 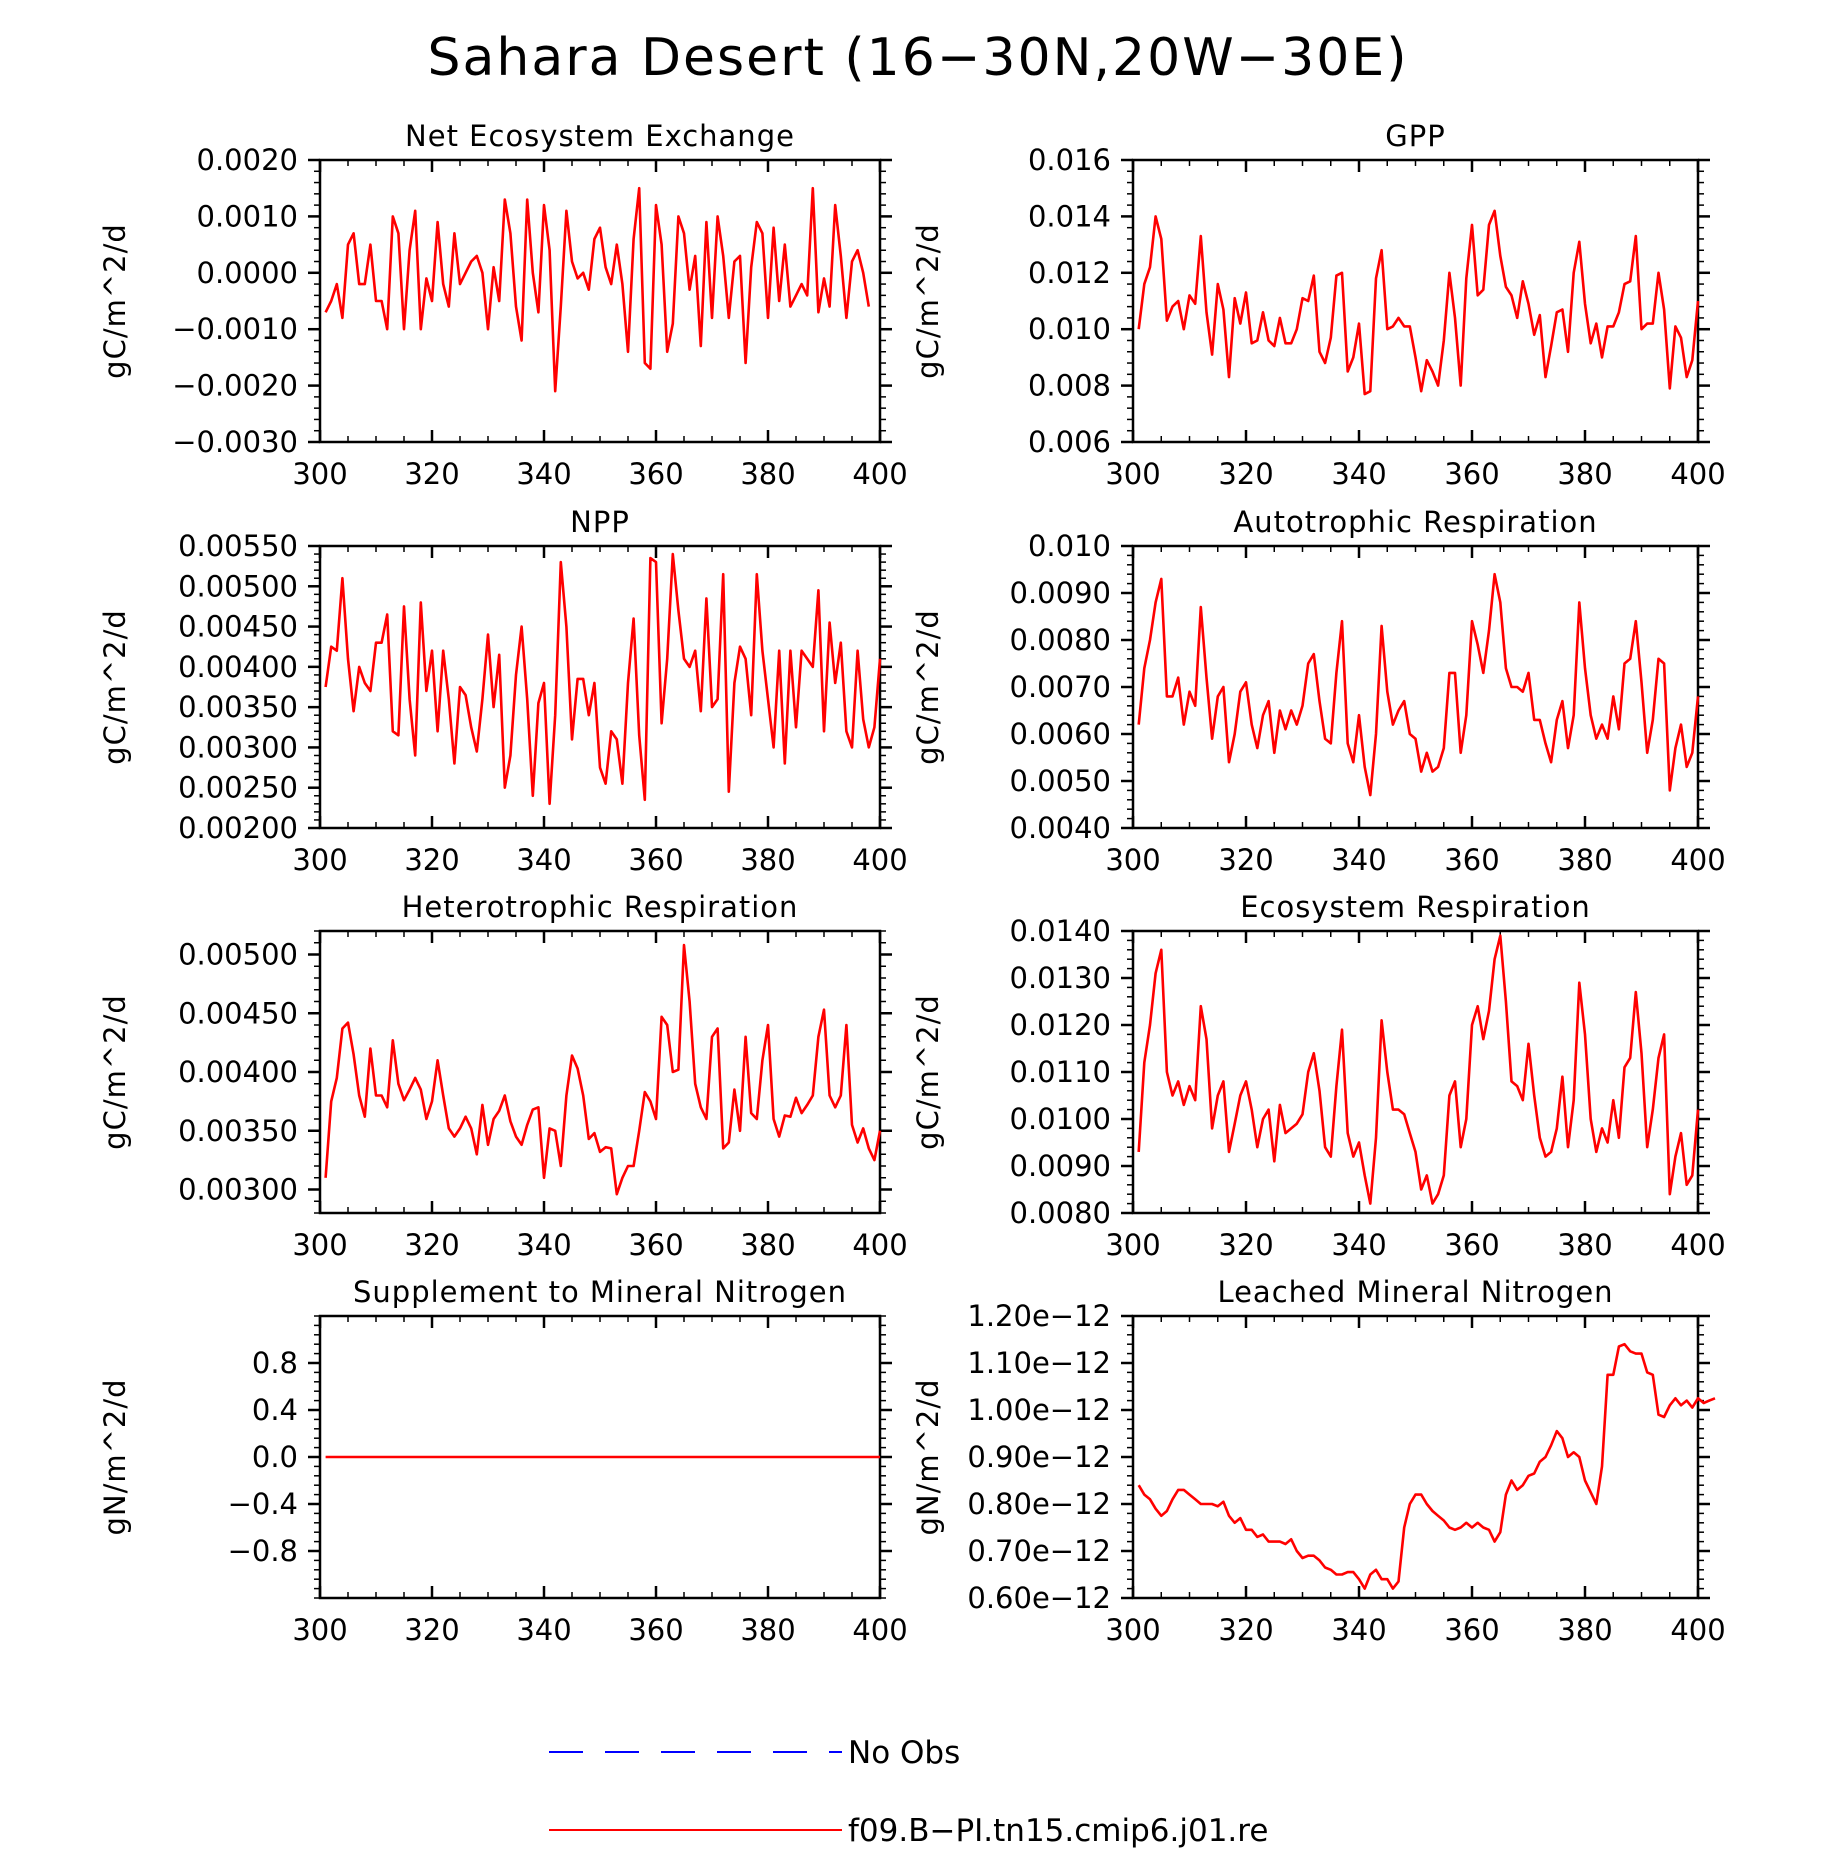 What do you see at coordinates (1415, 136) in the screenshot?
I see `panel-title: GPP` at bounding box center [1415, 136].